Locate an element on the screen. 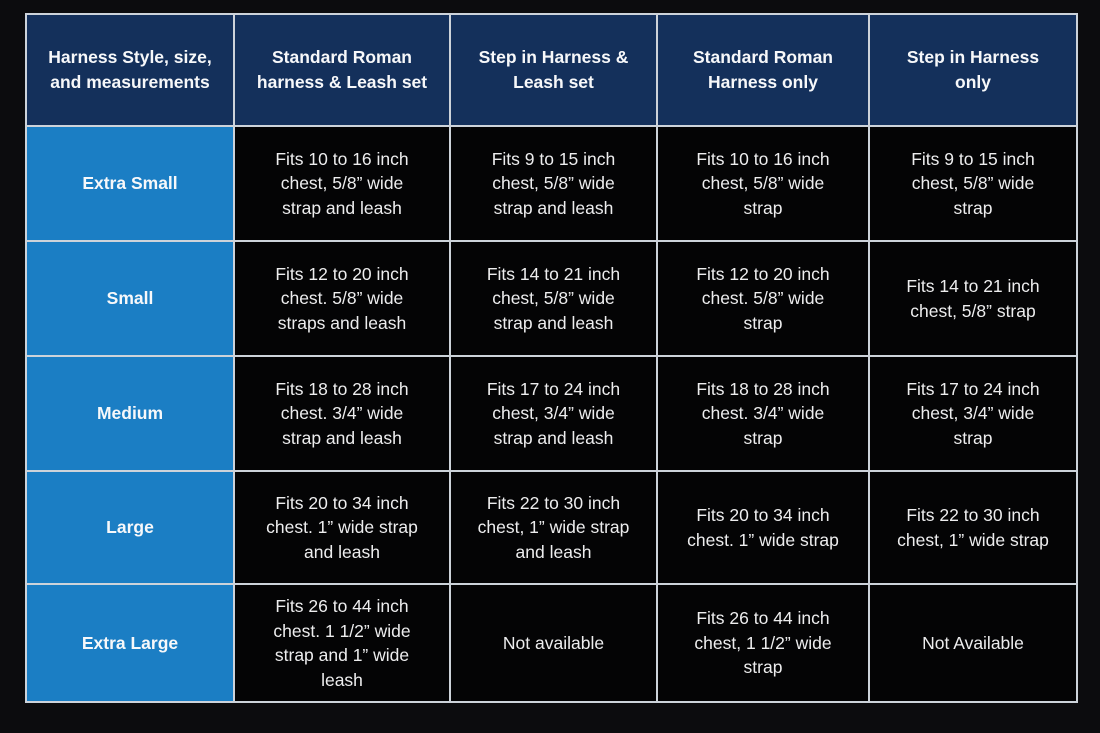 The height and width of the screenshot is (733, 1100). row-label-extra-small: Extra Small is located at coordinates (130, 183).